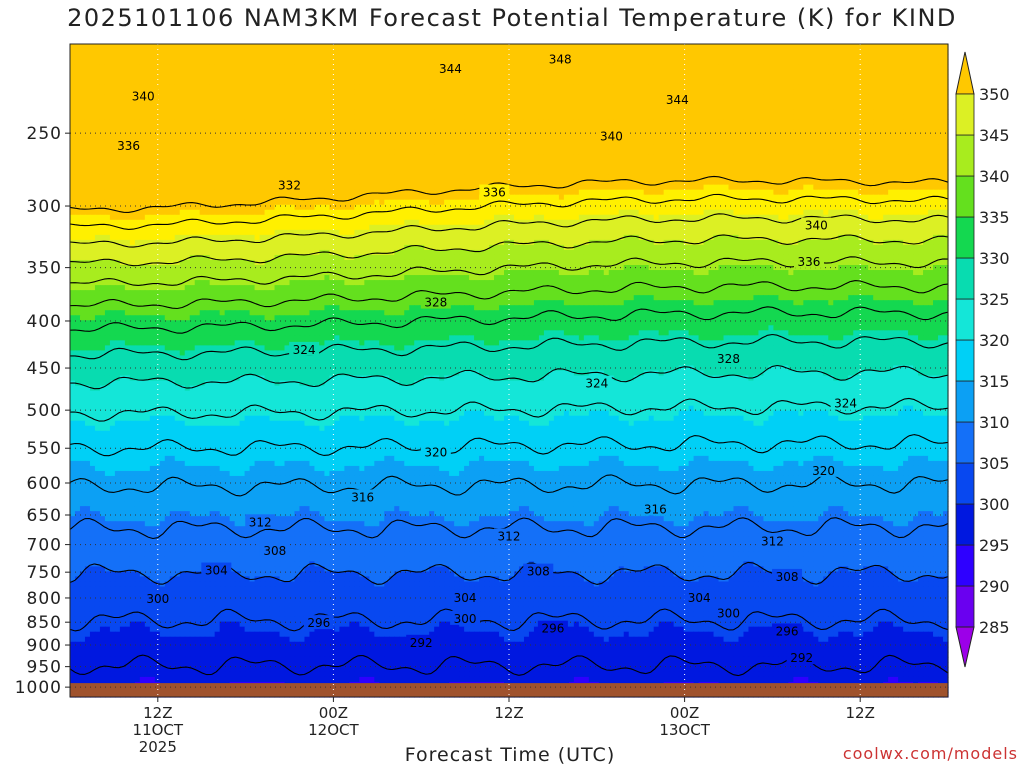  What do you see at coordinates (994, 381) in the screenshot?
I see `colorbar-tick-label: 315` at bounding box center [994, 381].